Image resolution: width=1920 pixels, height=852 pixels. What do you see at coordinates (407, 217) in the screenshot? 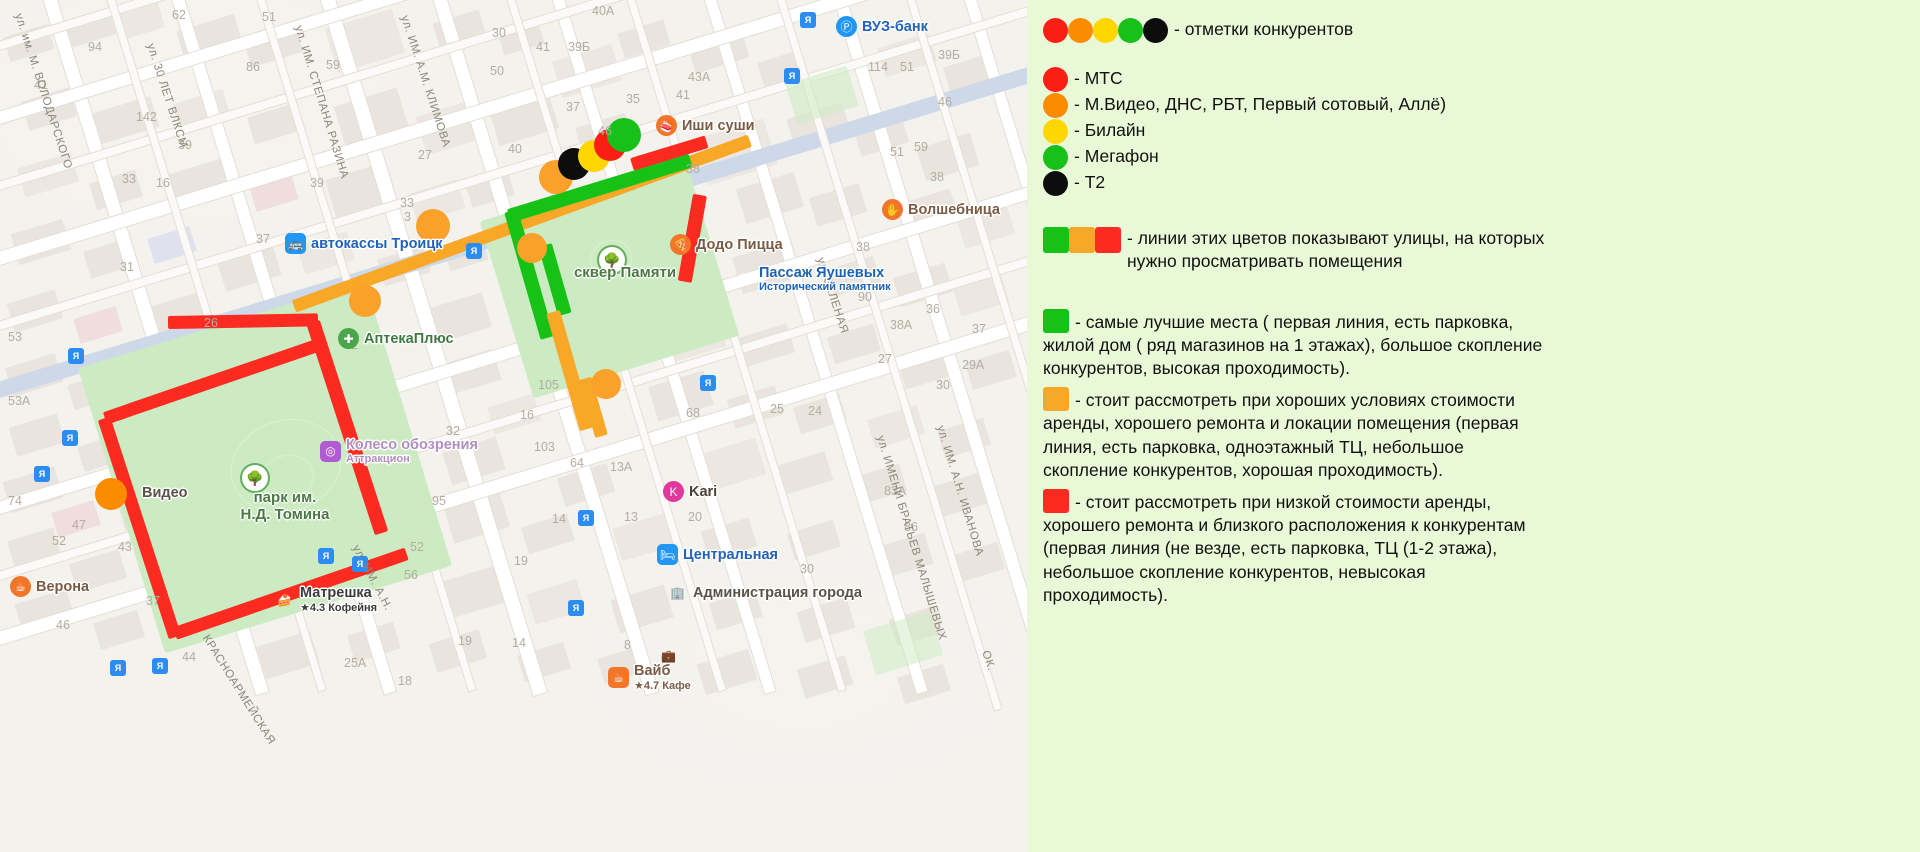
I see `house-number: 3` at bounding box center [407, 217].